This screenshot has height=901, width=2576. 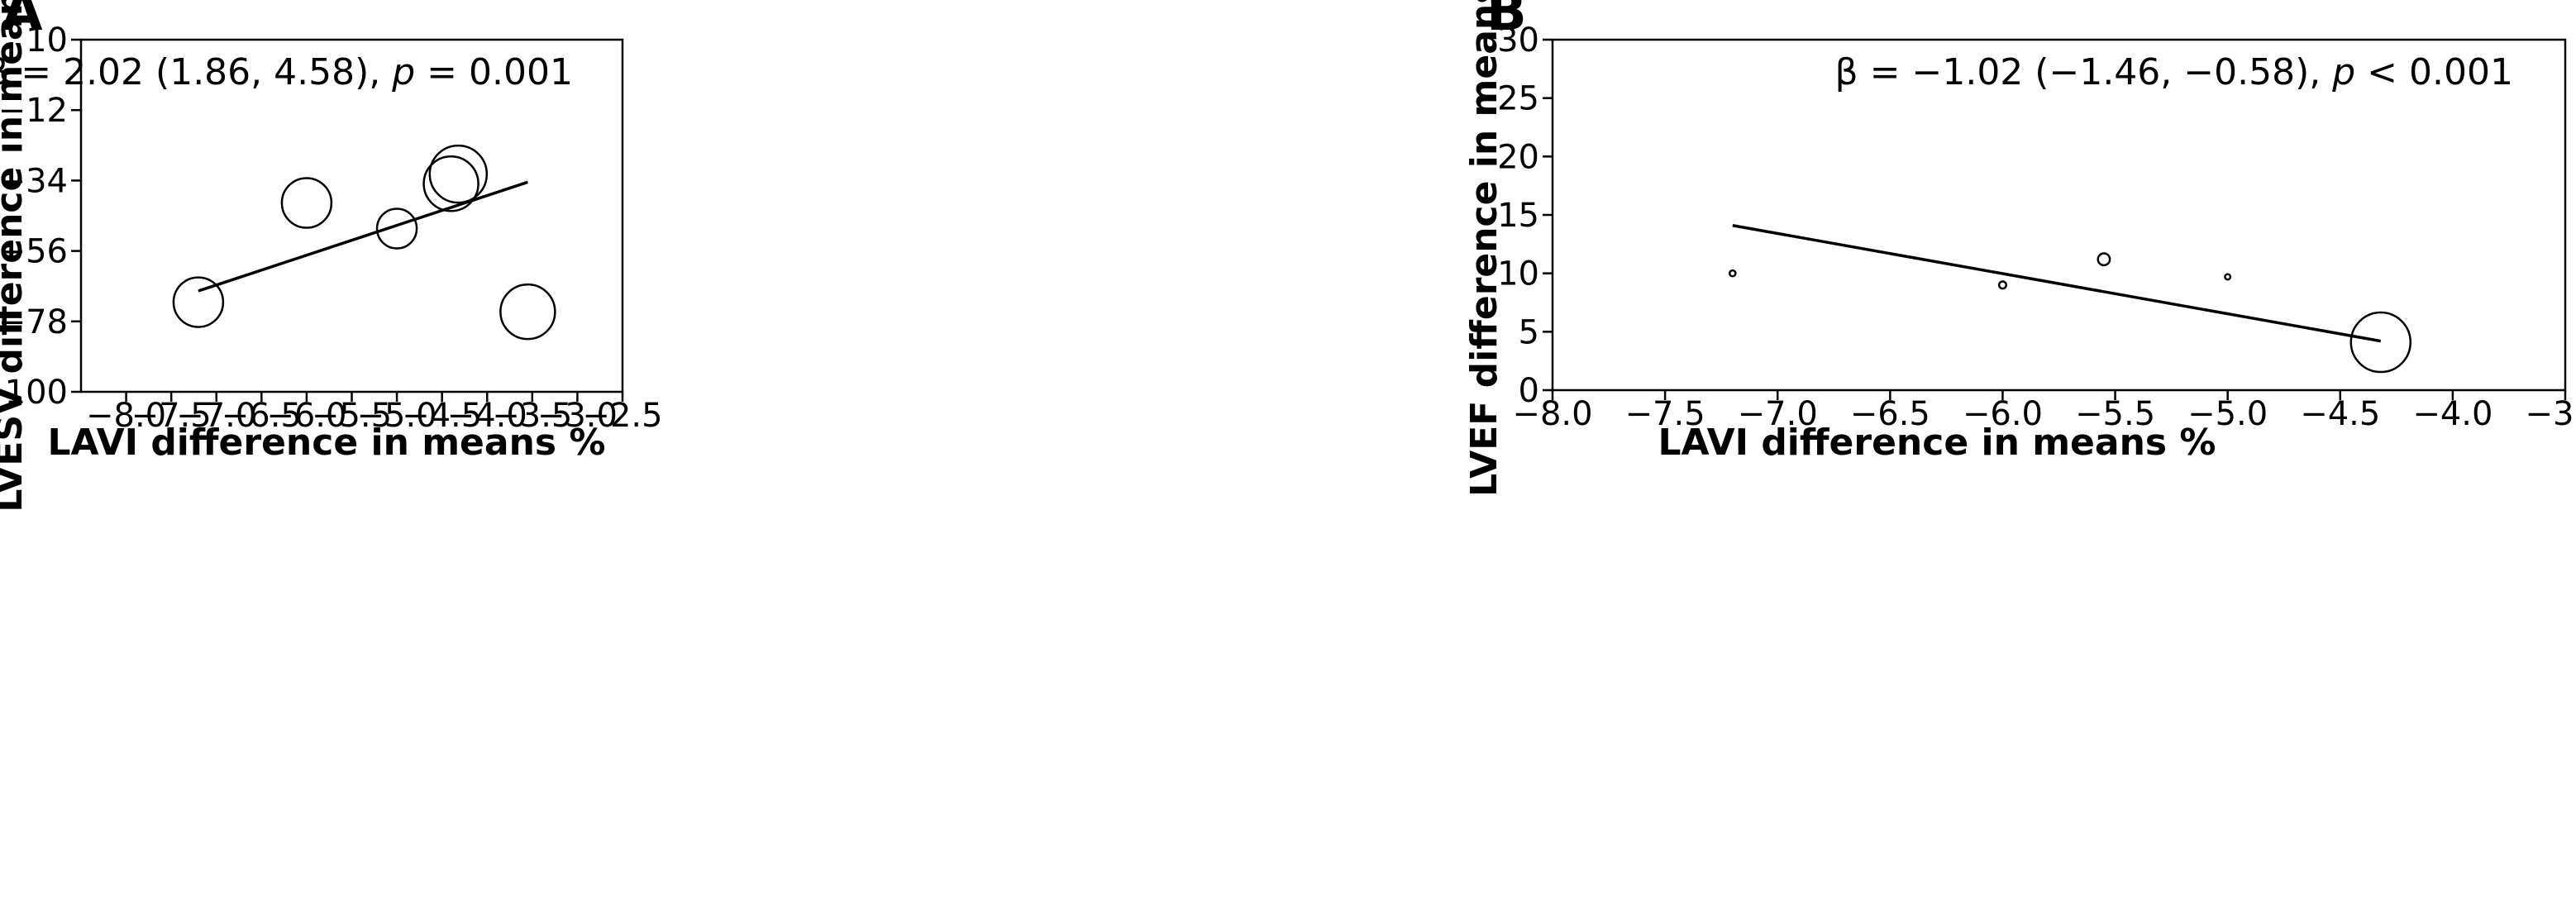 What do you see at coordinates (1518, 157) in the screenshot?
I see `chart-b-y-tick-label: 20` at bounding box center [1518, 157].